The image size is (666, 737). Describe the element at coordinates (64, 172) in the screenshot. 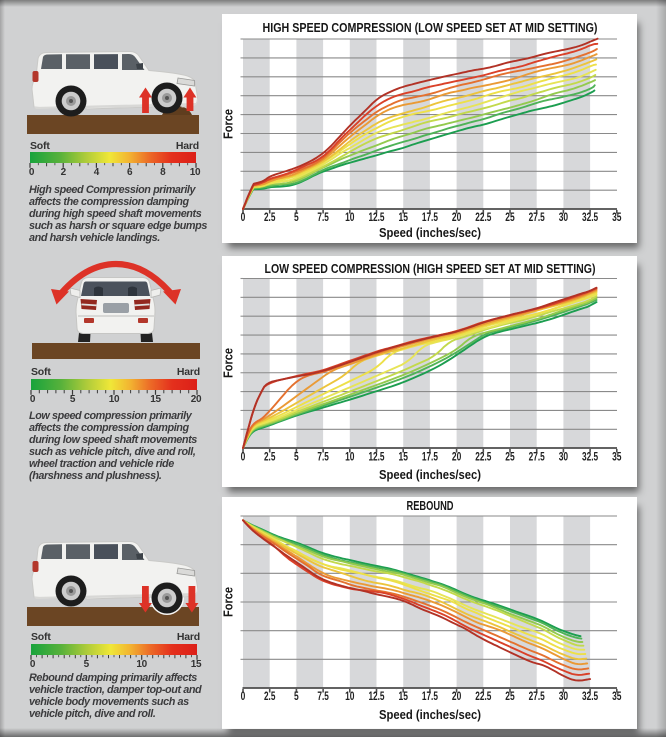

I see `svg-text: 2` at that location.